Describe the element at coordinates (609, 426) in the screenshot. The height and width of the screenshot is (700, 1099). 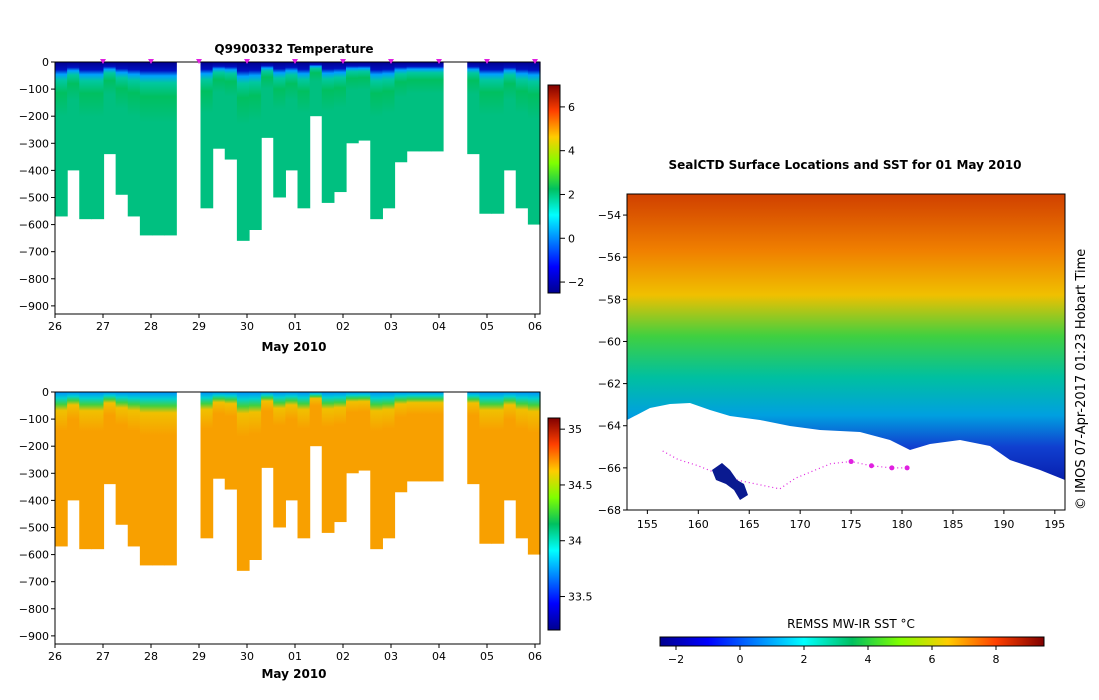
I see `lat-tick-label: −64` at that location.